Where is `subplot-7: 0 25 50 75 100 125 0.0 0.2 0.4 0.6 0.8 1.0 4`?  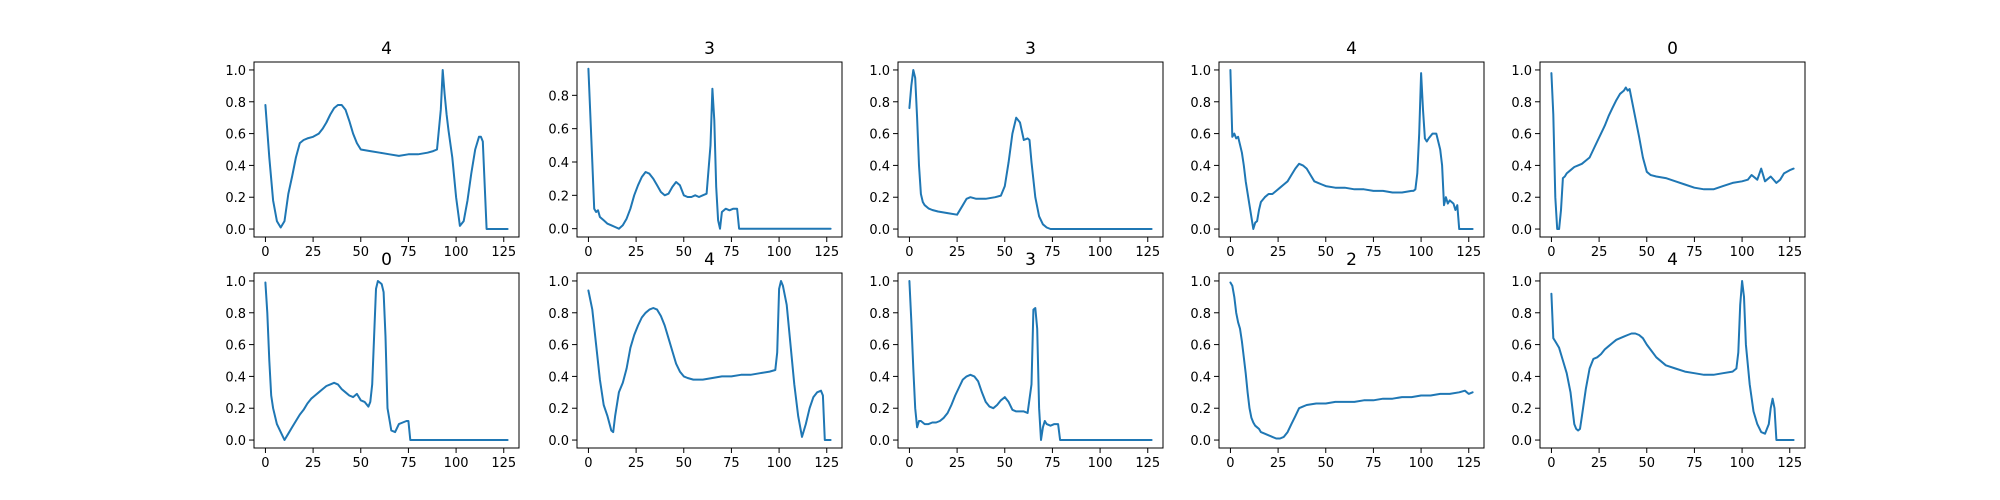
subplot-7: 0 25 50 75 100 125 0.0 0.2 0.4 0.6 0.8 1.0 4 is located at coordinates (695, 360).